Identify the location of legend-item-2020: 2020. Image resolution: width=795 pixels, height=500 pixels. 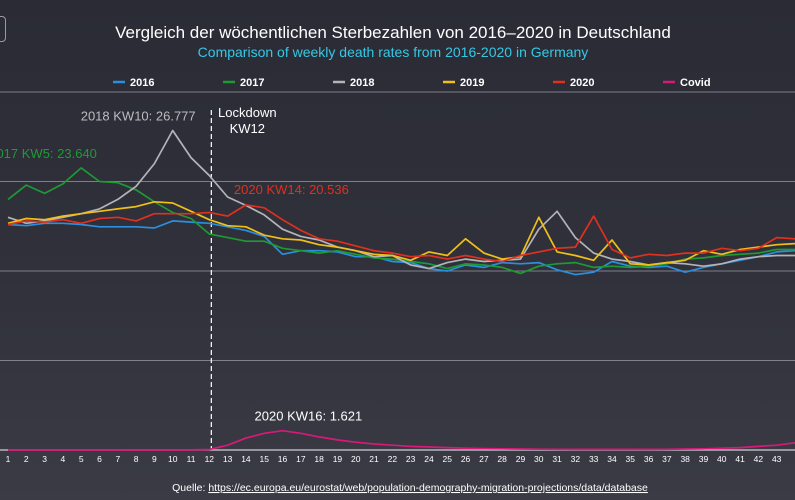
(582, 83).